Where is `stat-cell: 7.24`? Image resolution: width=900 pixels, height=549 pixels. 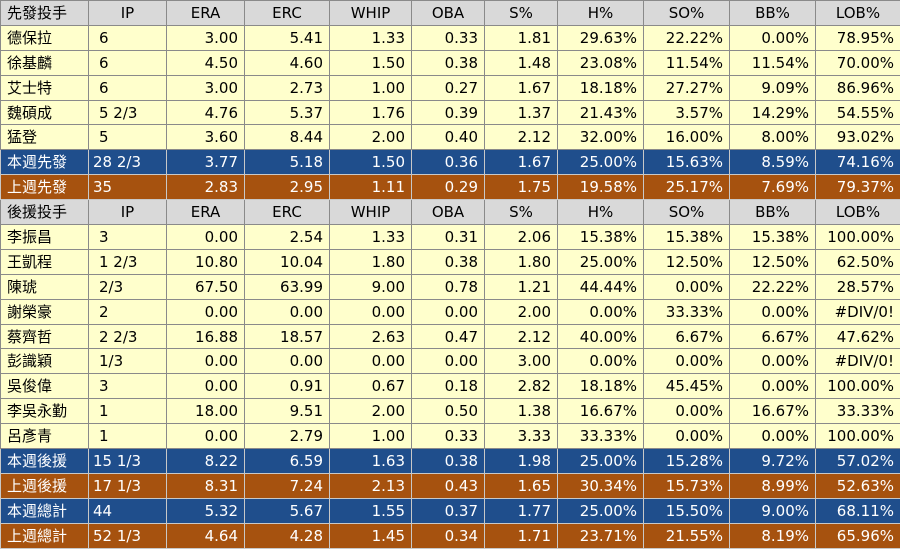
stat-cell: 7.24 is located at coordinates (287, 485).